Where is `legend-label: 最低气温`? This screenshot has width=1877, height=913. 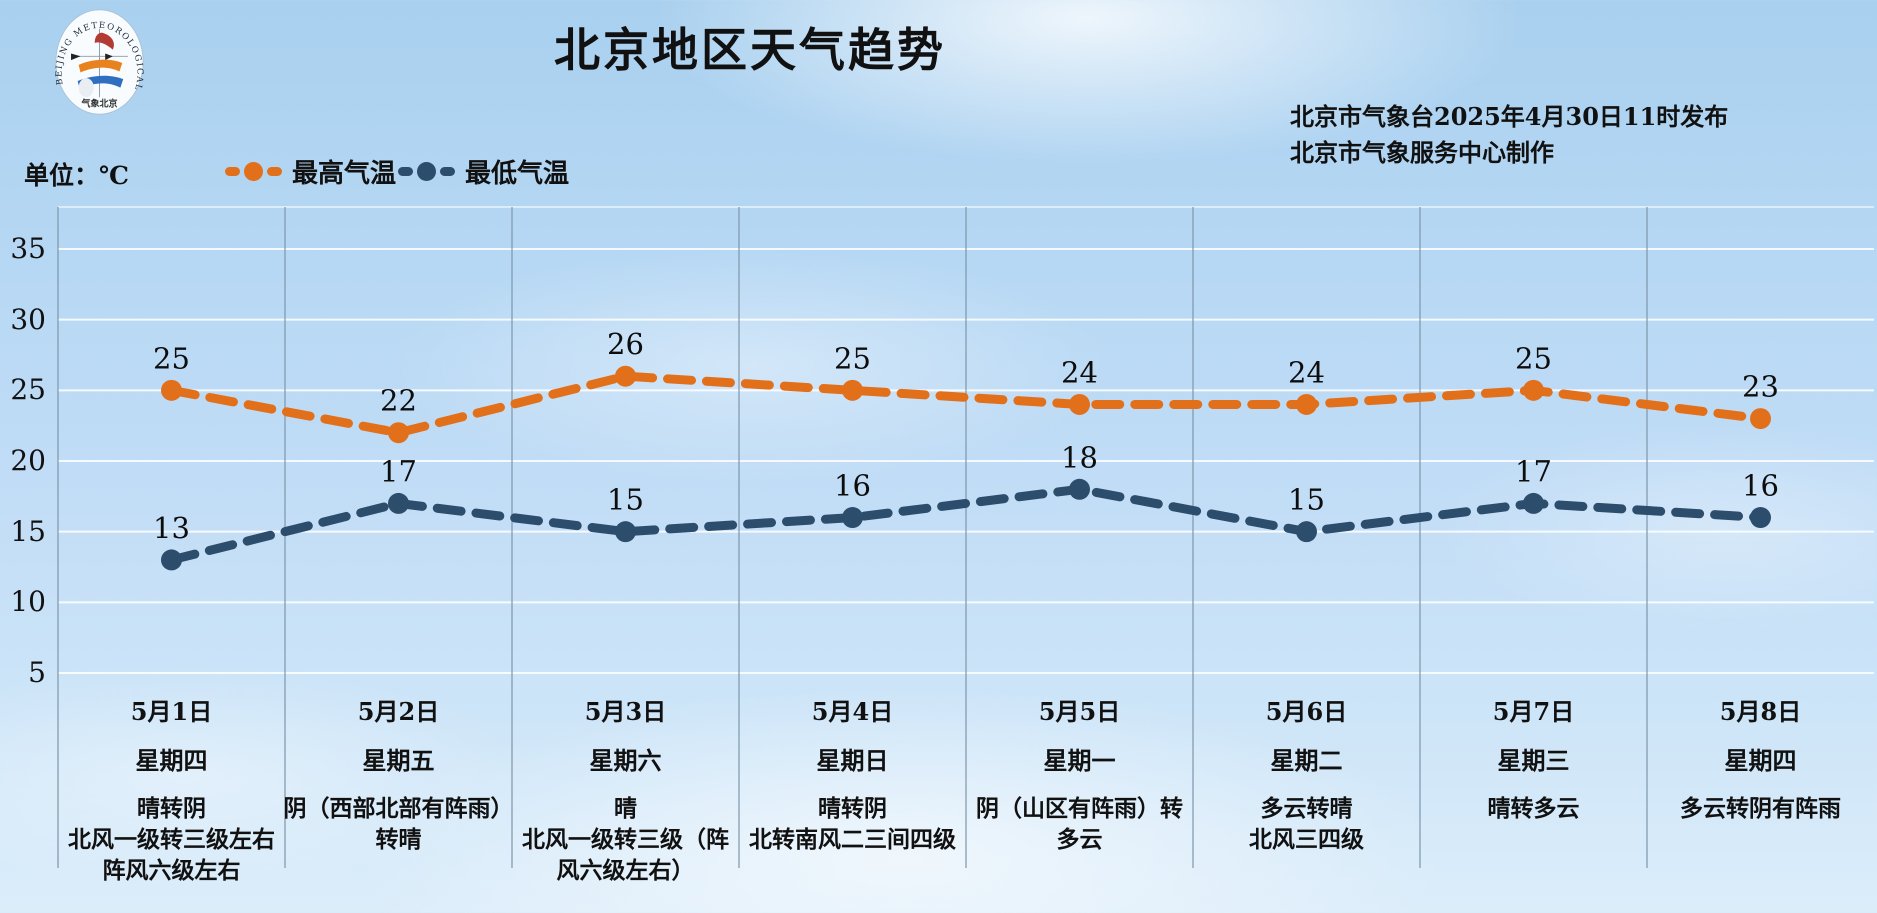
legend-label: 最低气温 is located at coordinates (517, 173).